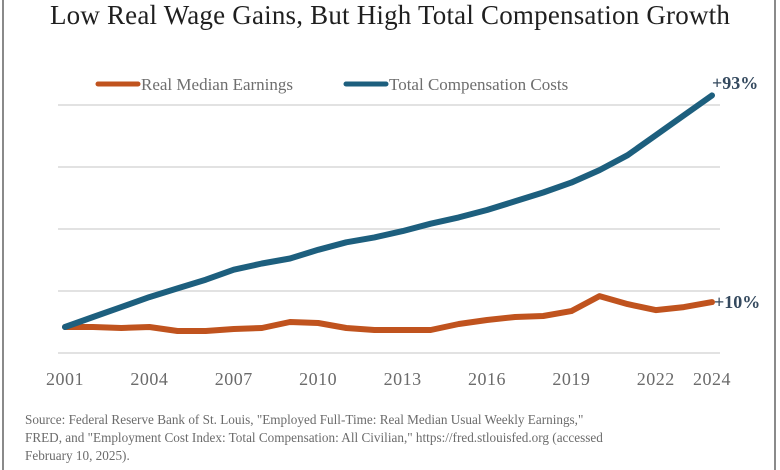 This screenshot has height=470, width=780. What do you see at coordinates (737, 302) in the screenshot?
I see `end-label: +10%` at bounding box center [737, 302].